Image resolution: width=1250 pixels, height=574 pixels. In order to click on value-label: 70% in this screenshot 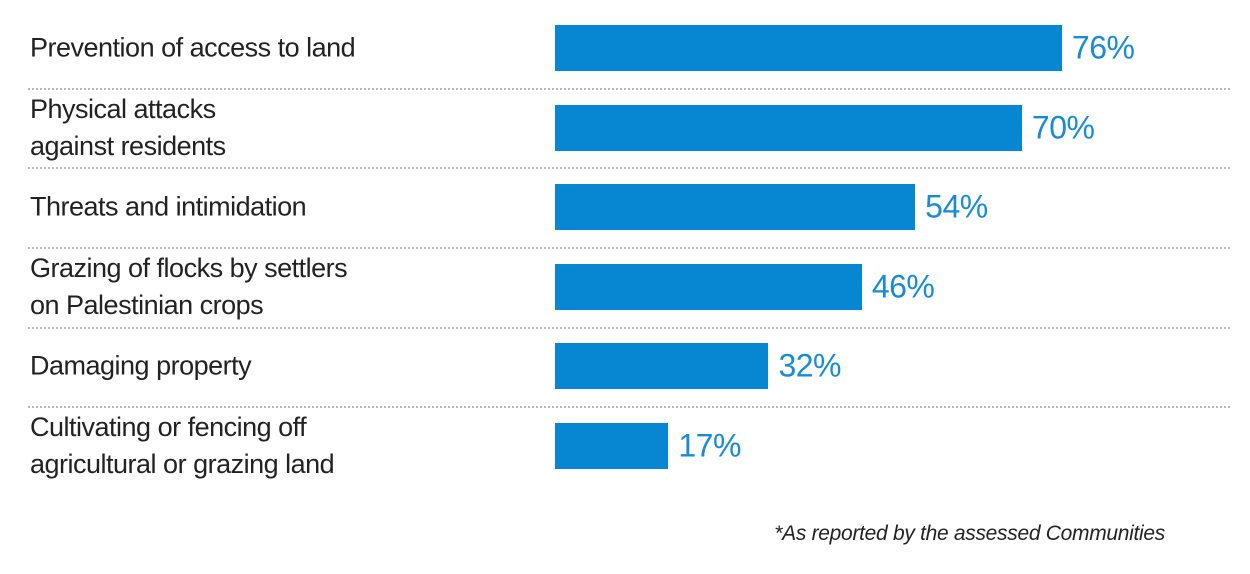, I will do `click(1063, 127)`.